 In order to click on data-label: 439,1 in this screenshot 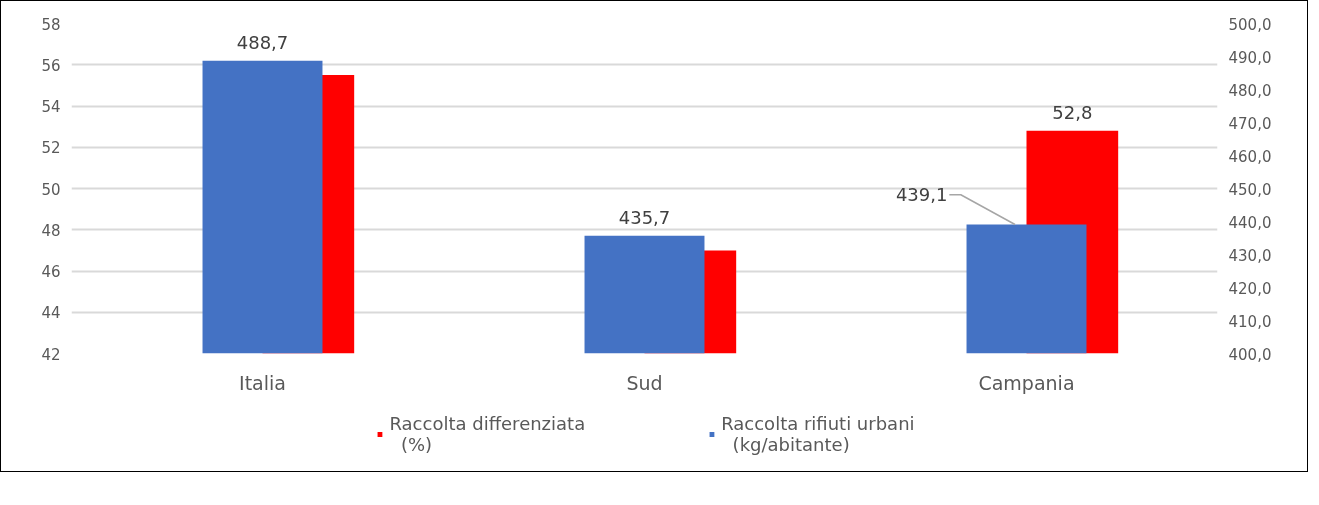, I will do `click(921, 195)`.